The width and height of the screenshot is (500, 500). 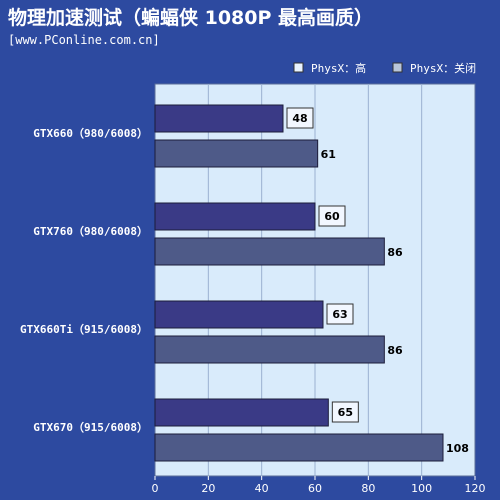 I want to click on category-label: GTX660Ti（915/6008）, so click(x=84, y=329).